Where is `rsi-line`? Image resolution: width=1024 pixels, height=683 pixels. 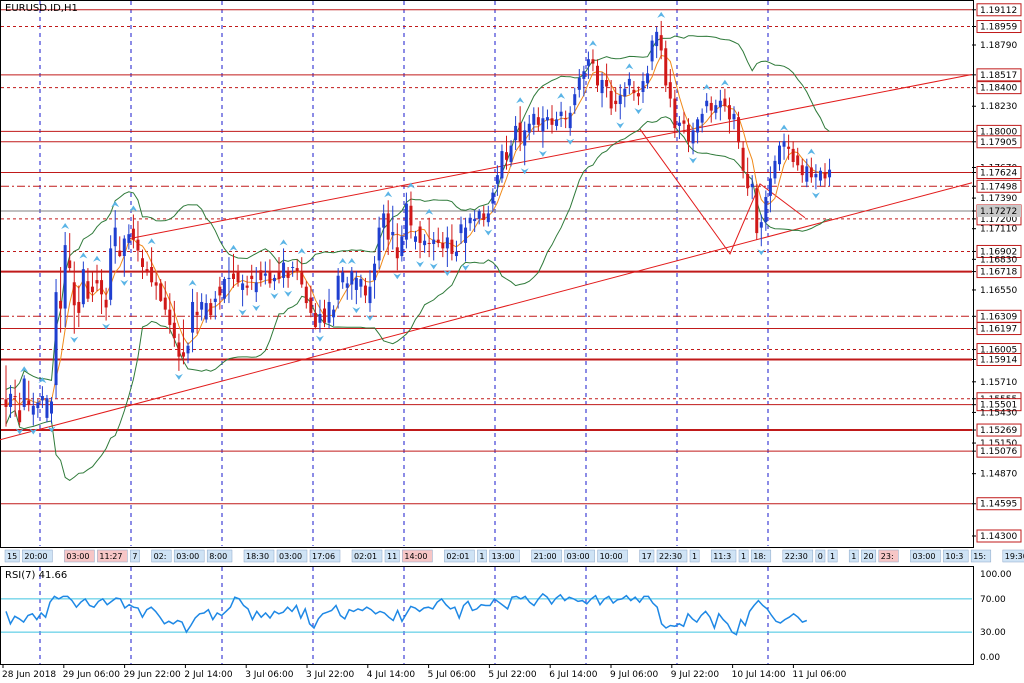
rsi-line is located at coordinates (406, 614).